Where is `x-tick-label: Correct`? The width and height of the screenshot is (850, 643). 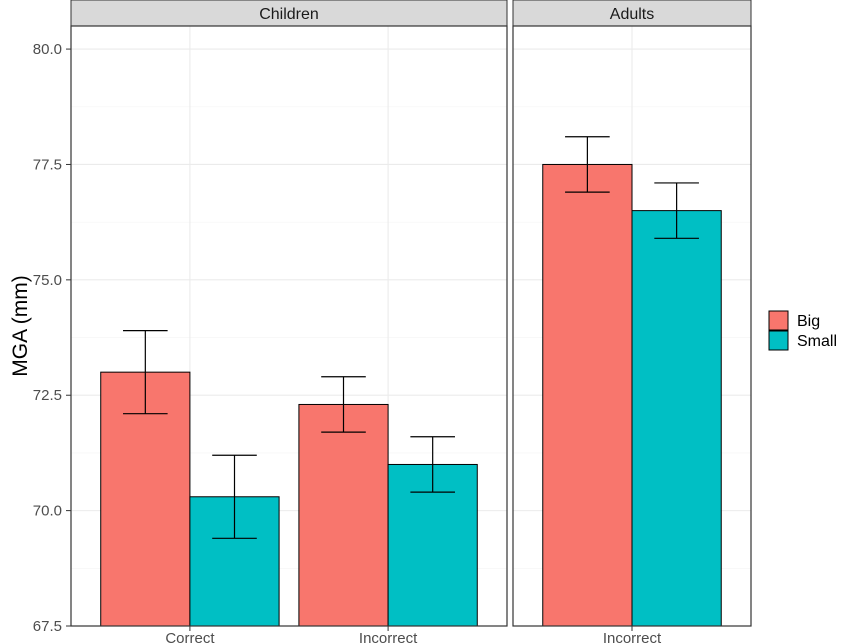 x-tick-label: Correct is located at coordinates (190, 636).